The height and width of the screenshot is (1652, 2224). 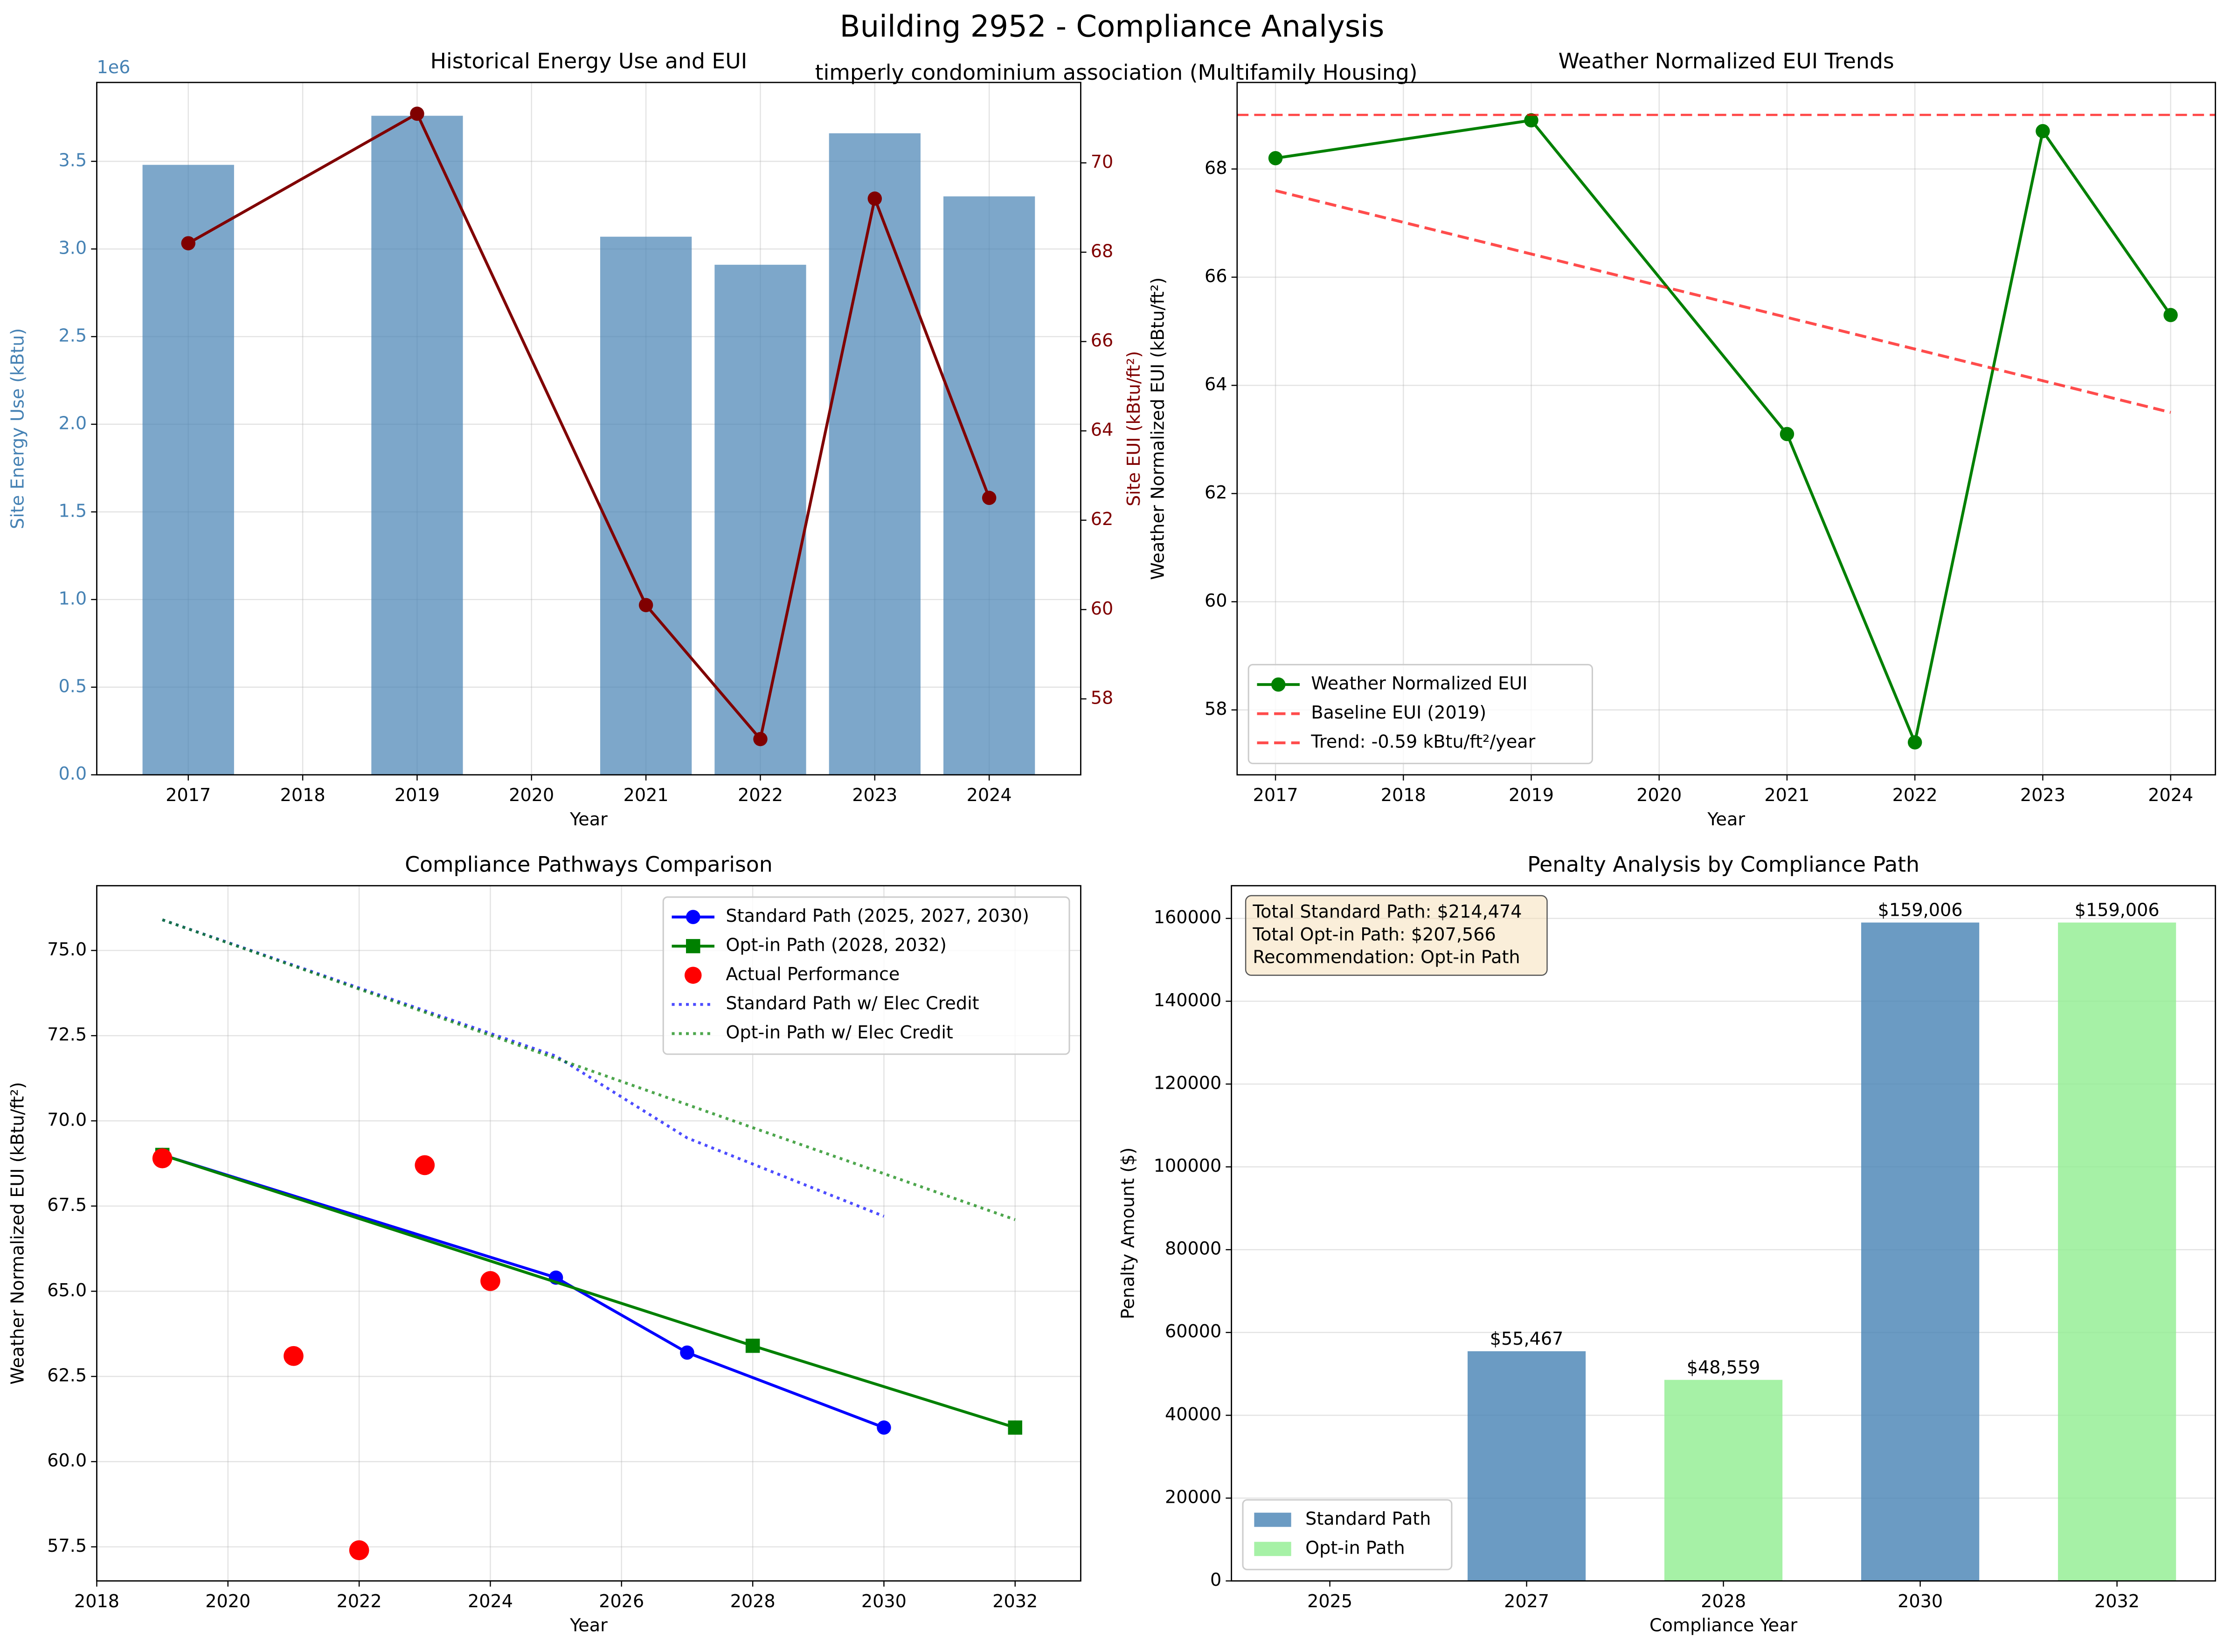 I want to click on y-tick-label: 3.0, so click(x=73, y=247).